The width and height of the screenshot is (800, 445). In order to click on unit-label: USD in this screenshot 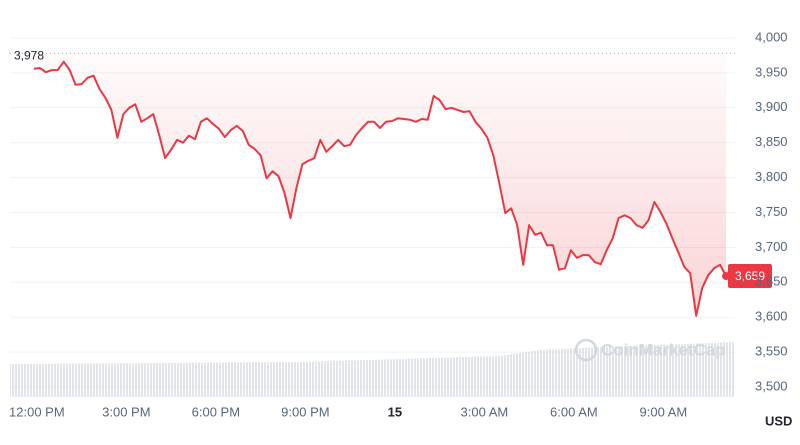, I will do `click(778, 420)`.